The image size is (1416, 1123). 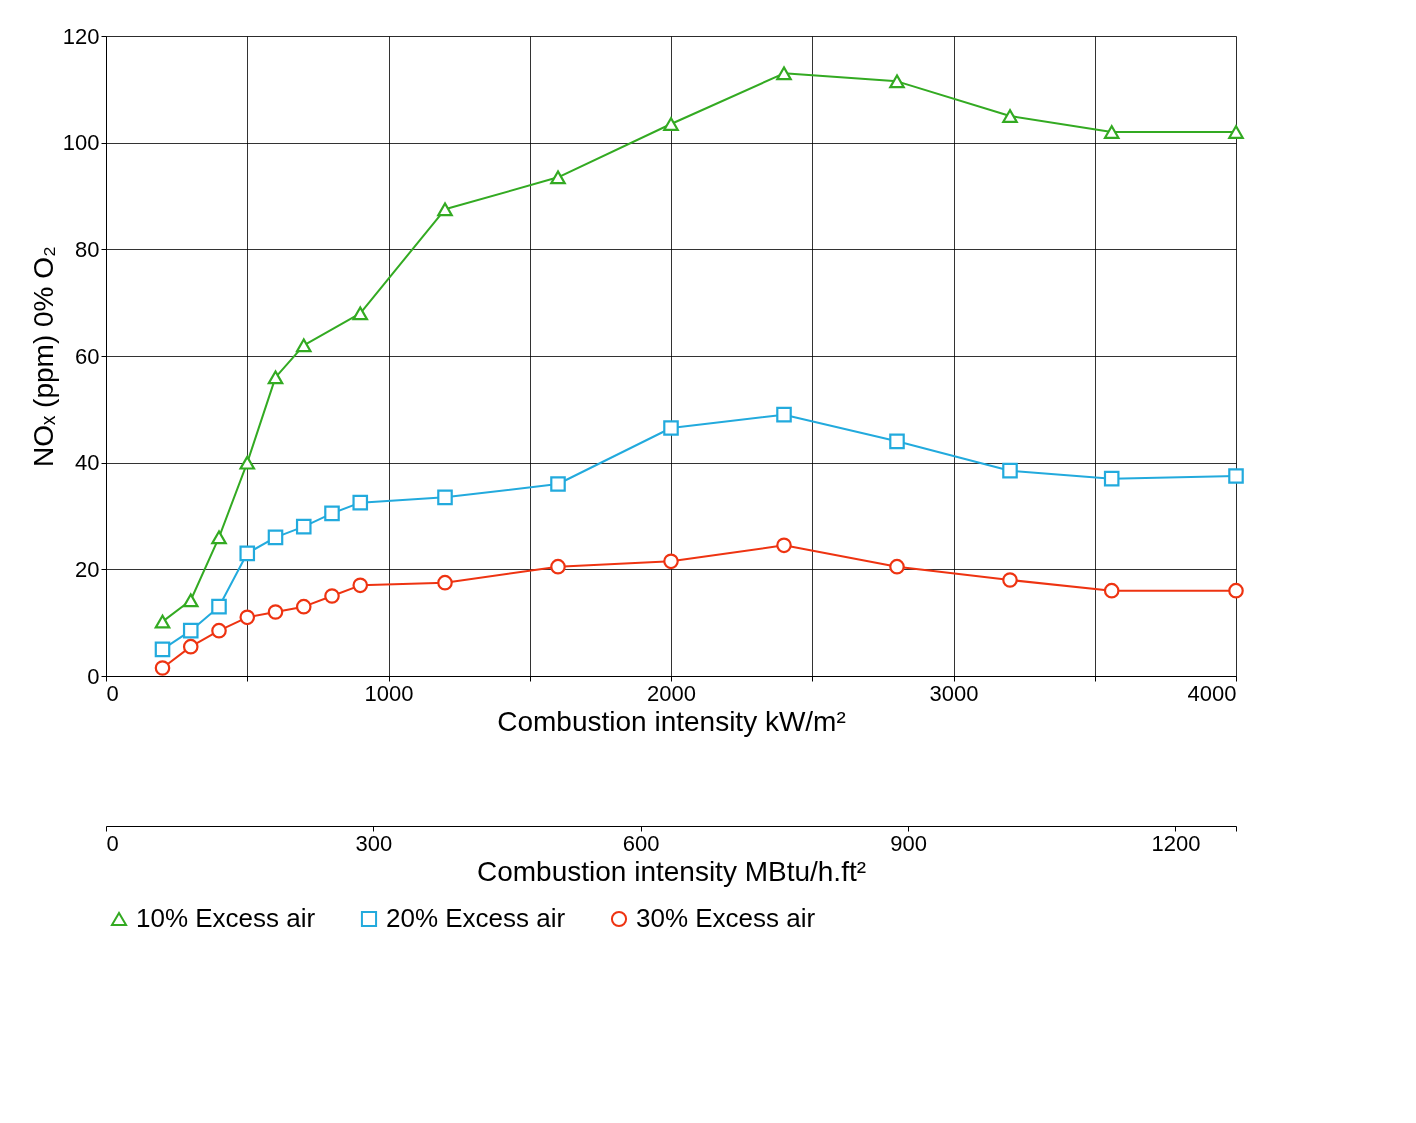 What do you see at coordinates (112, 843) in the screenshot?
I see `x2-tick-label: 0` at bounding box center [112, 843].